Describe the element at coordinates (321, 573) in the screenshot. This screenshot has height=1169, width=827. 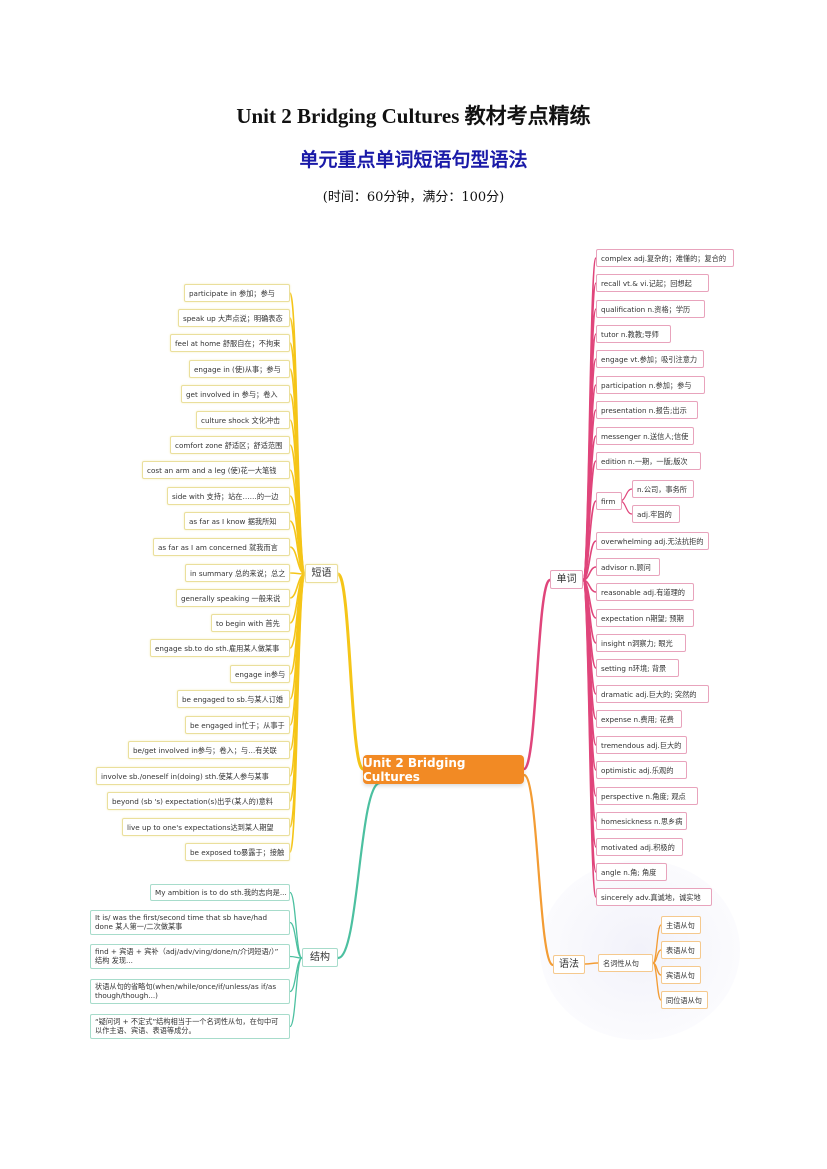
I see `branch-phrases: 短语` at that location.